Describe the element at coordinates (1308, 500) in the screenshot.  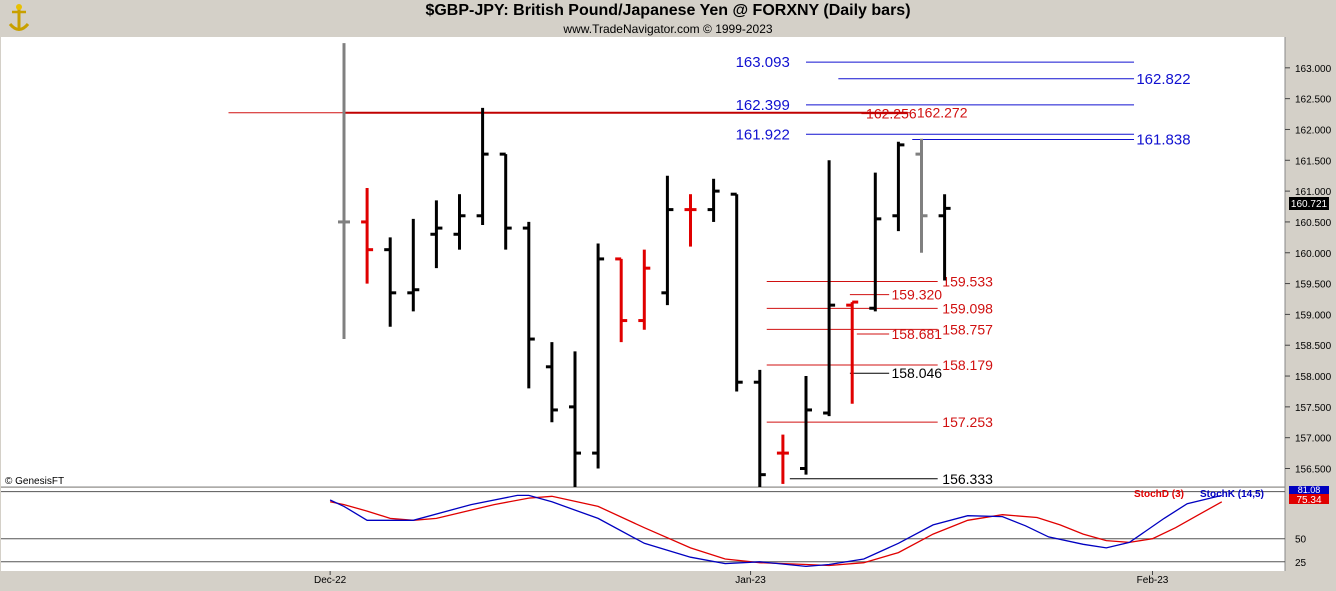
I see `stoch-d-last-value: 75.34` at that location.